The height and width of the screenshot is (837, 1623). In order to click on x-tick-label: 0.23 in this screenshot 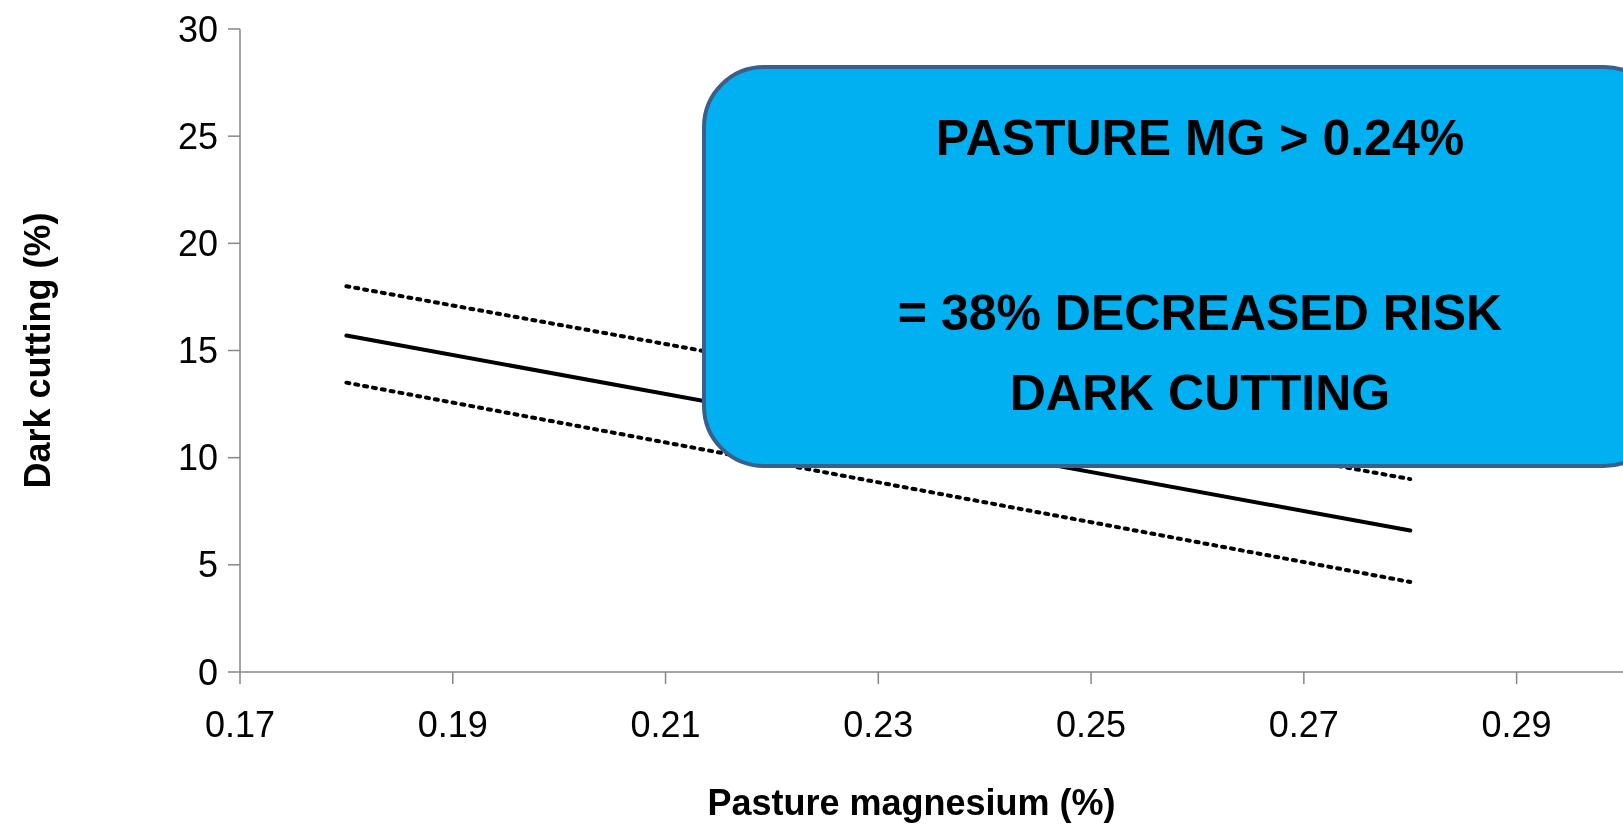, I will do `click(878, 724)`.